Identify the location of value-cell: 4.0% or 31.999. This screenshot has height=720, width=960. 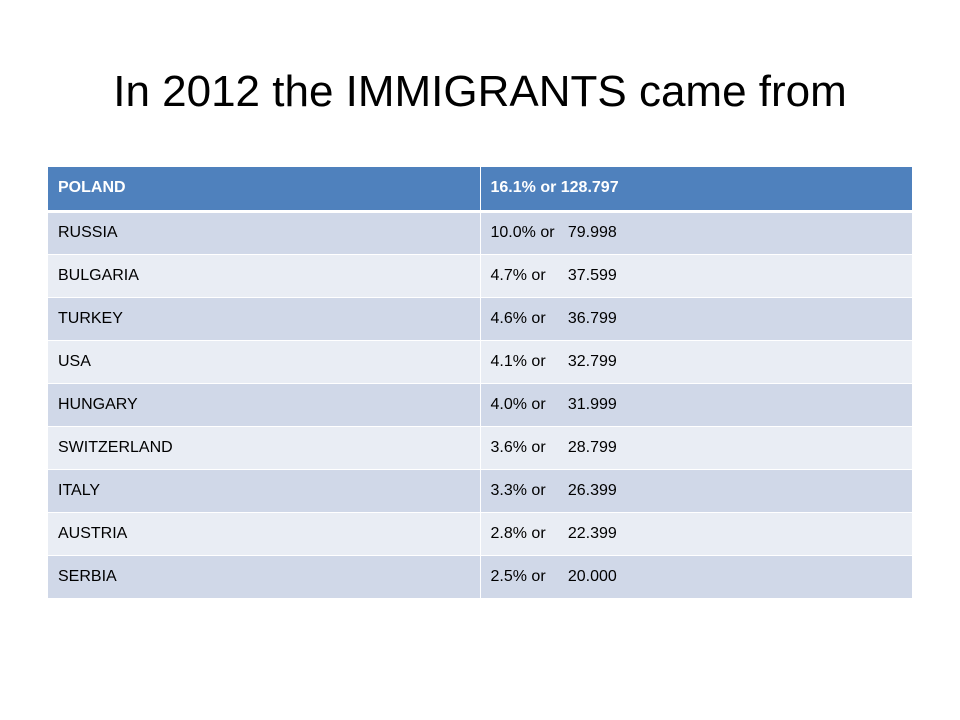
(696, 405).